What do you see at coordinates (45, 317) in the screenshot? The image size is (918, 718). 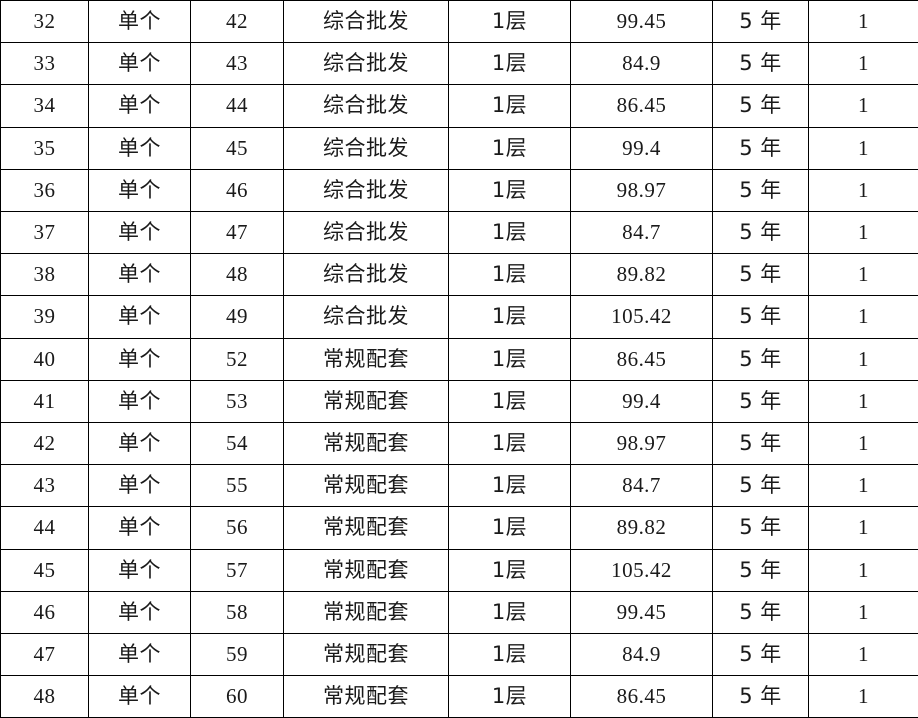 I see `cell-seq: 39` at bounding box center [45, 317].